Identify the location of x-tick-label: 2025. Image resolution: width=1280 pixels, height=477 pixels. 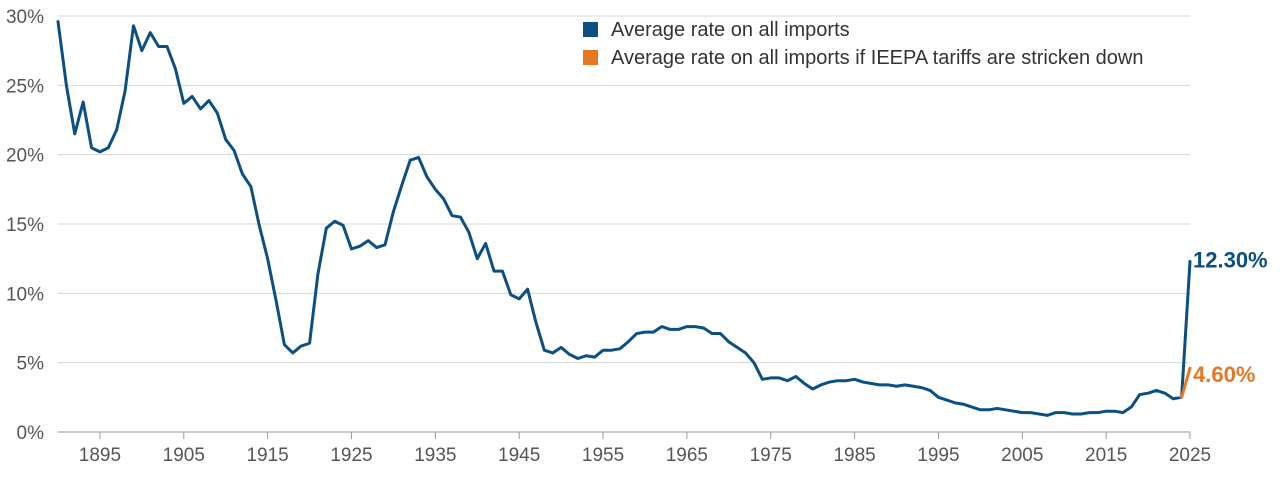
(1190, 455).